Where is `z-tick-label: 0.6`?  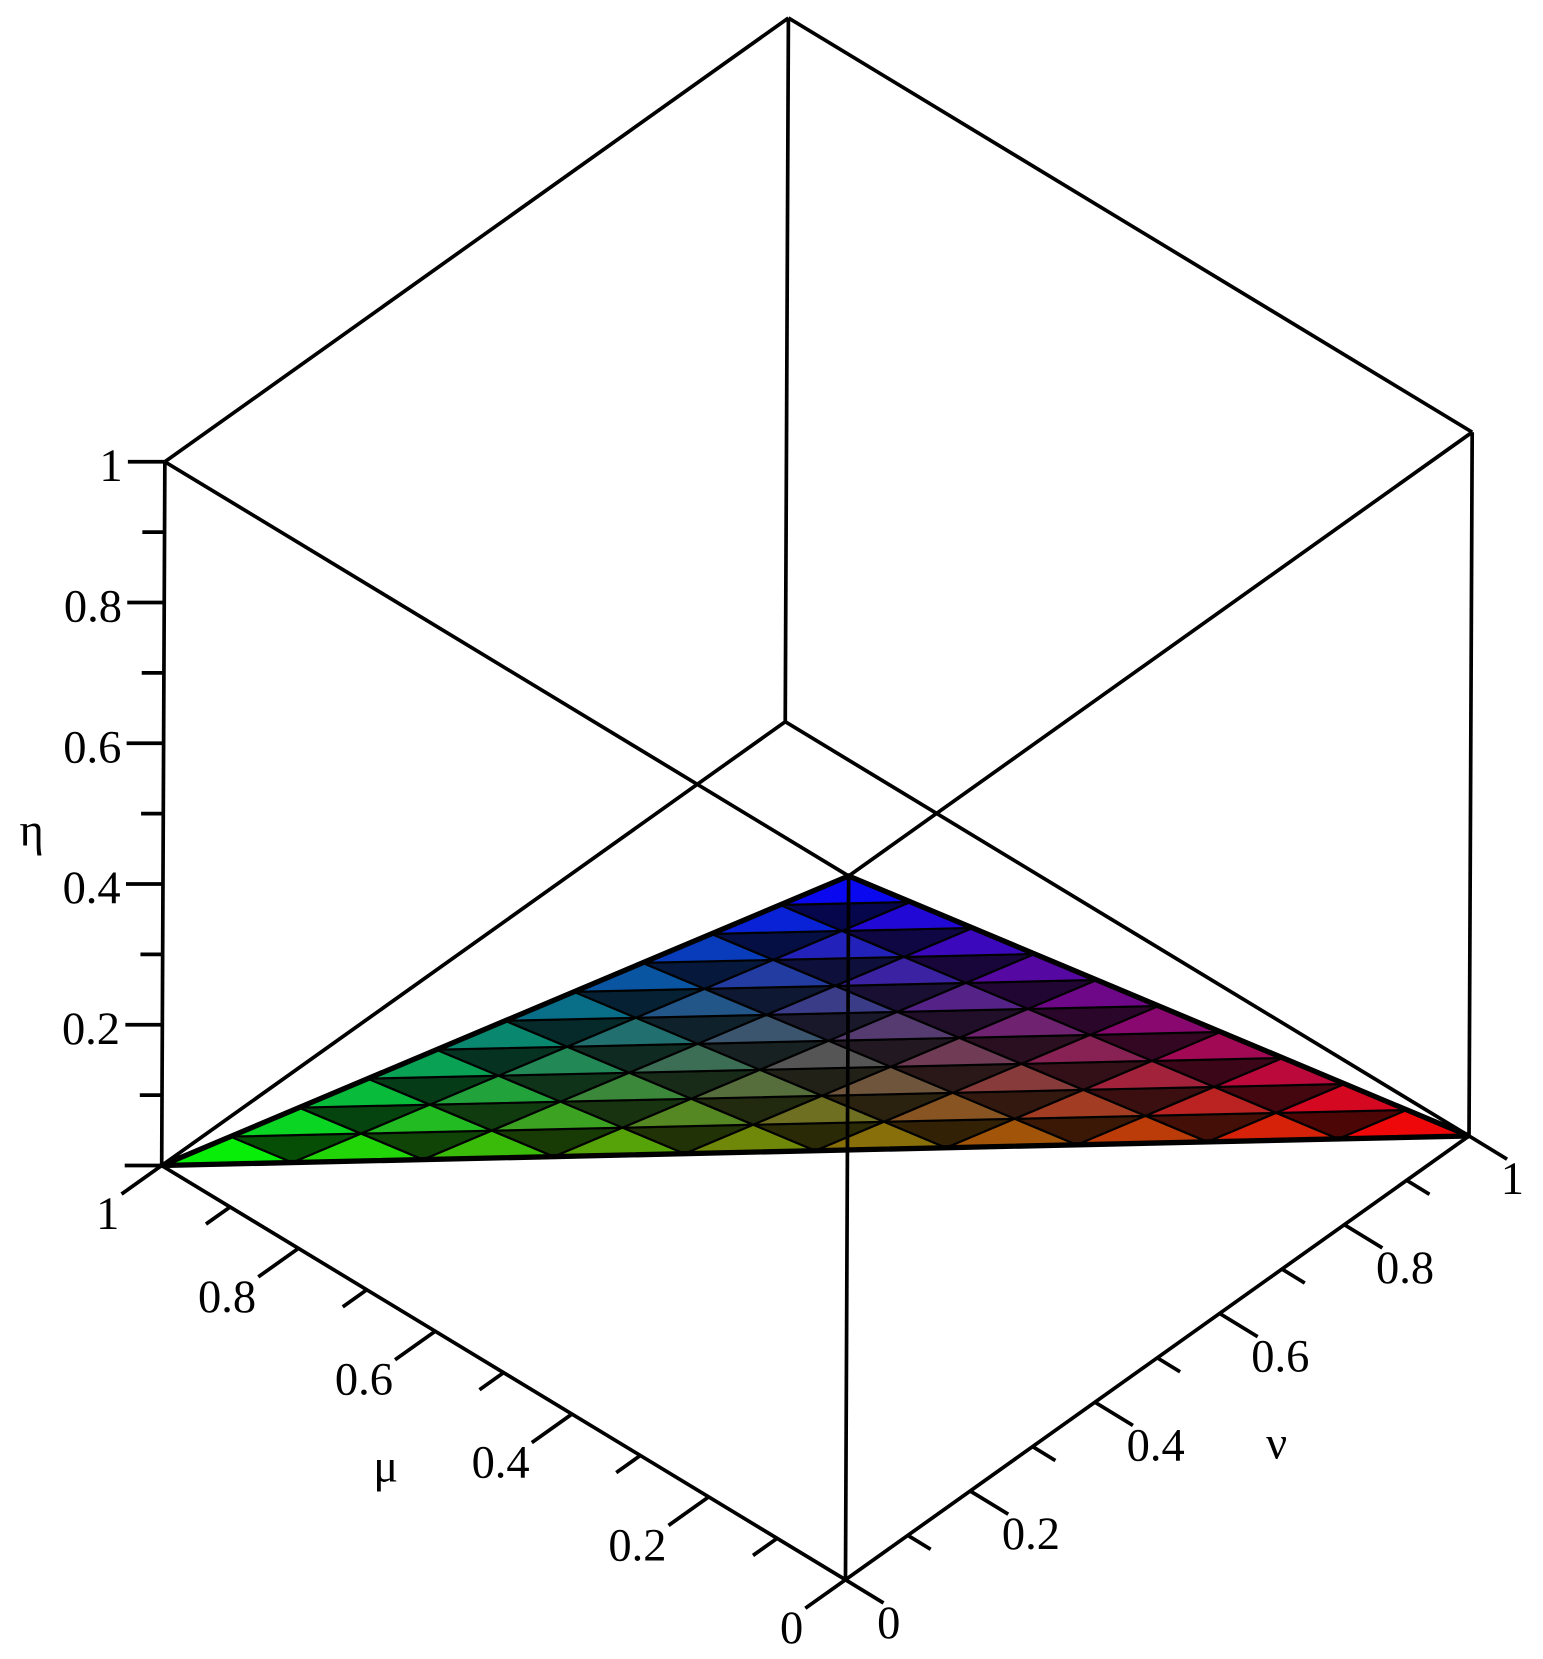
z-tick-label: 0.6 is located at coordinates (92, 747).